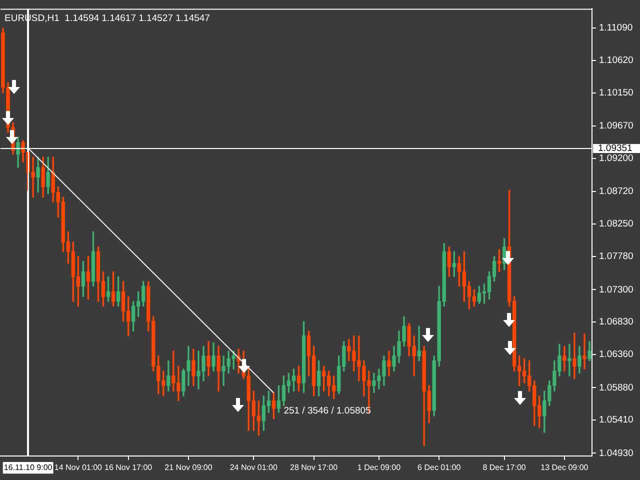  Describe the element at coordinates (327, 410) in the screenshot. I see `annotation: 251 / 3546 / 1.05805` at that location.